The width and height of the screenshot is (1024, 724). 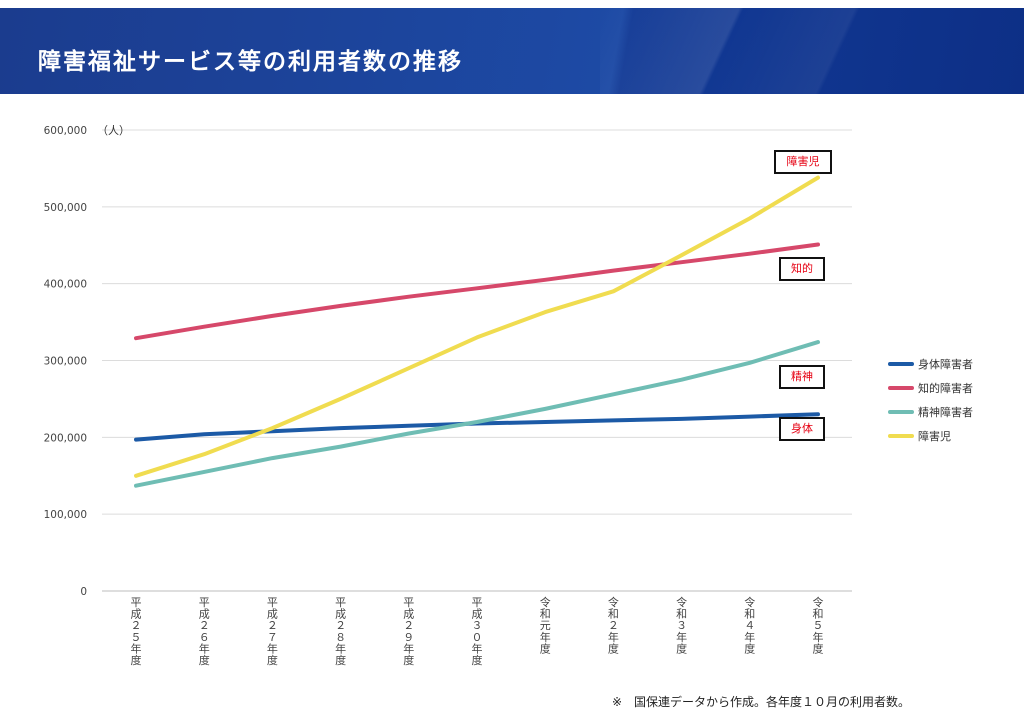 I want to click on x-tick-label: 平成２９年度, so click(x=408, y=631).